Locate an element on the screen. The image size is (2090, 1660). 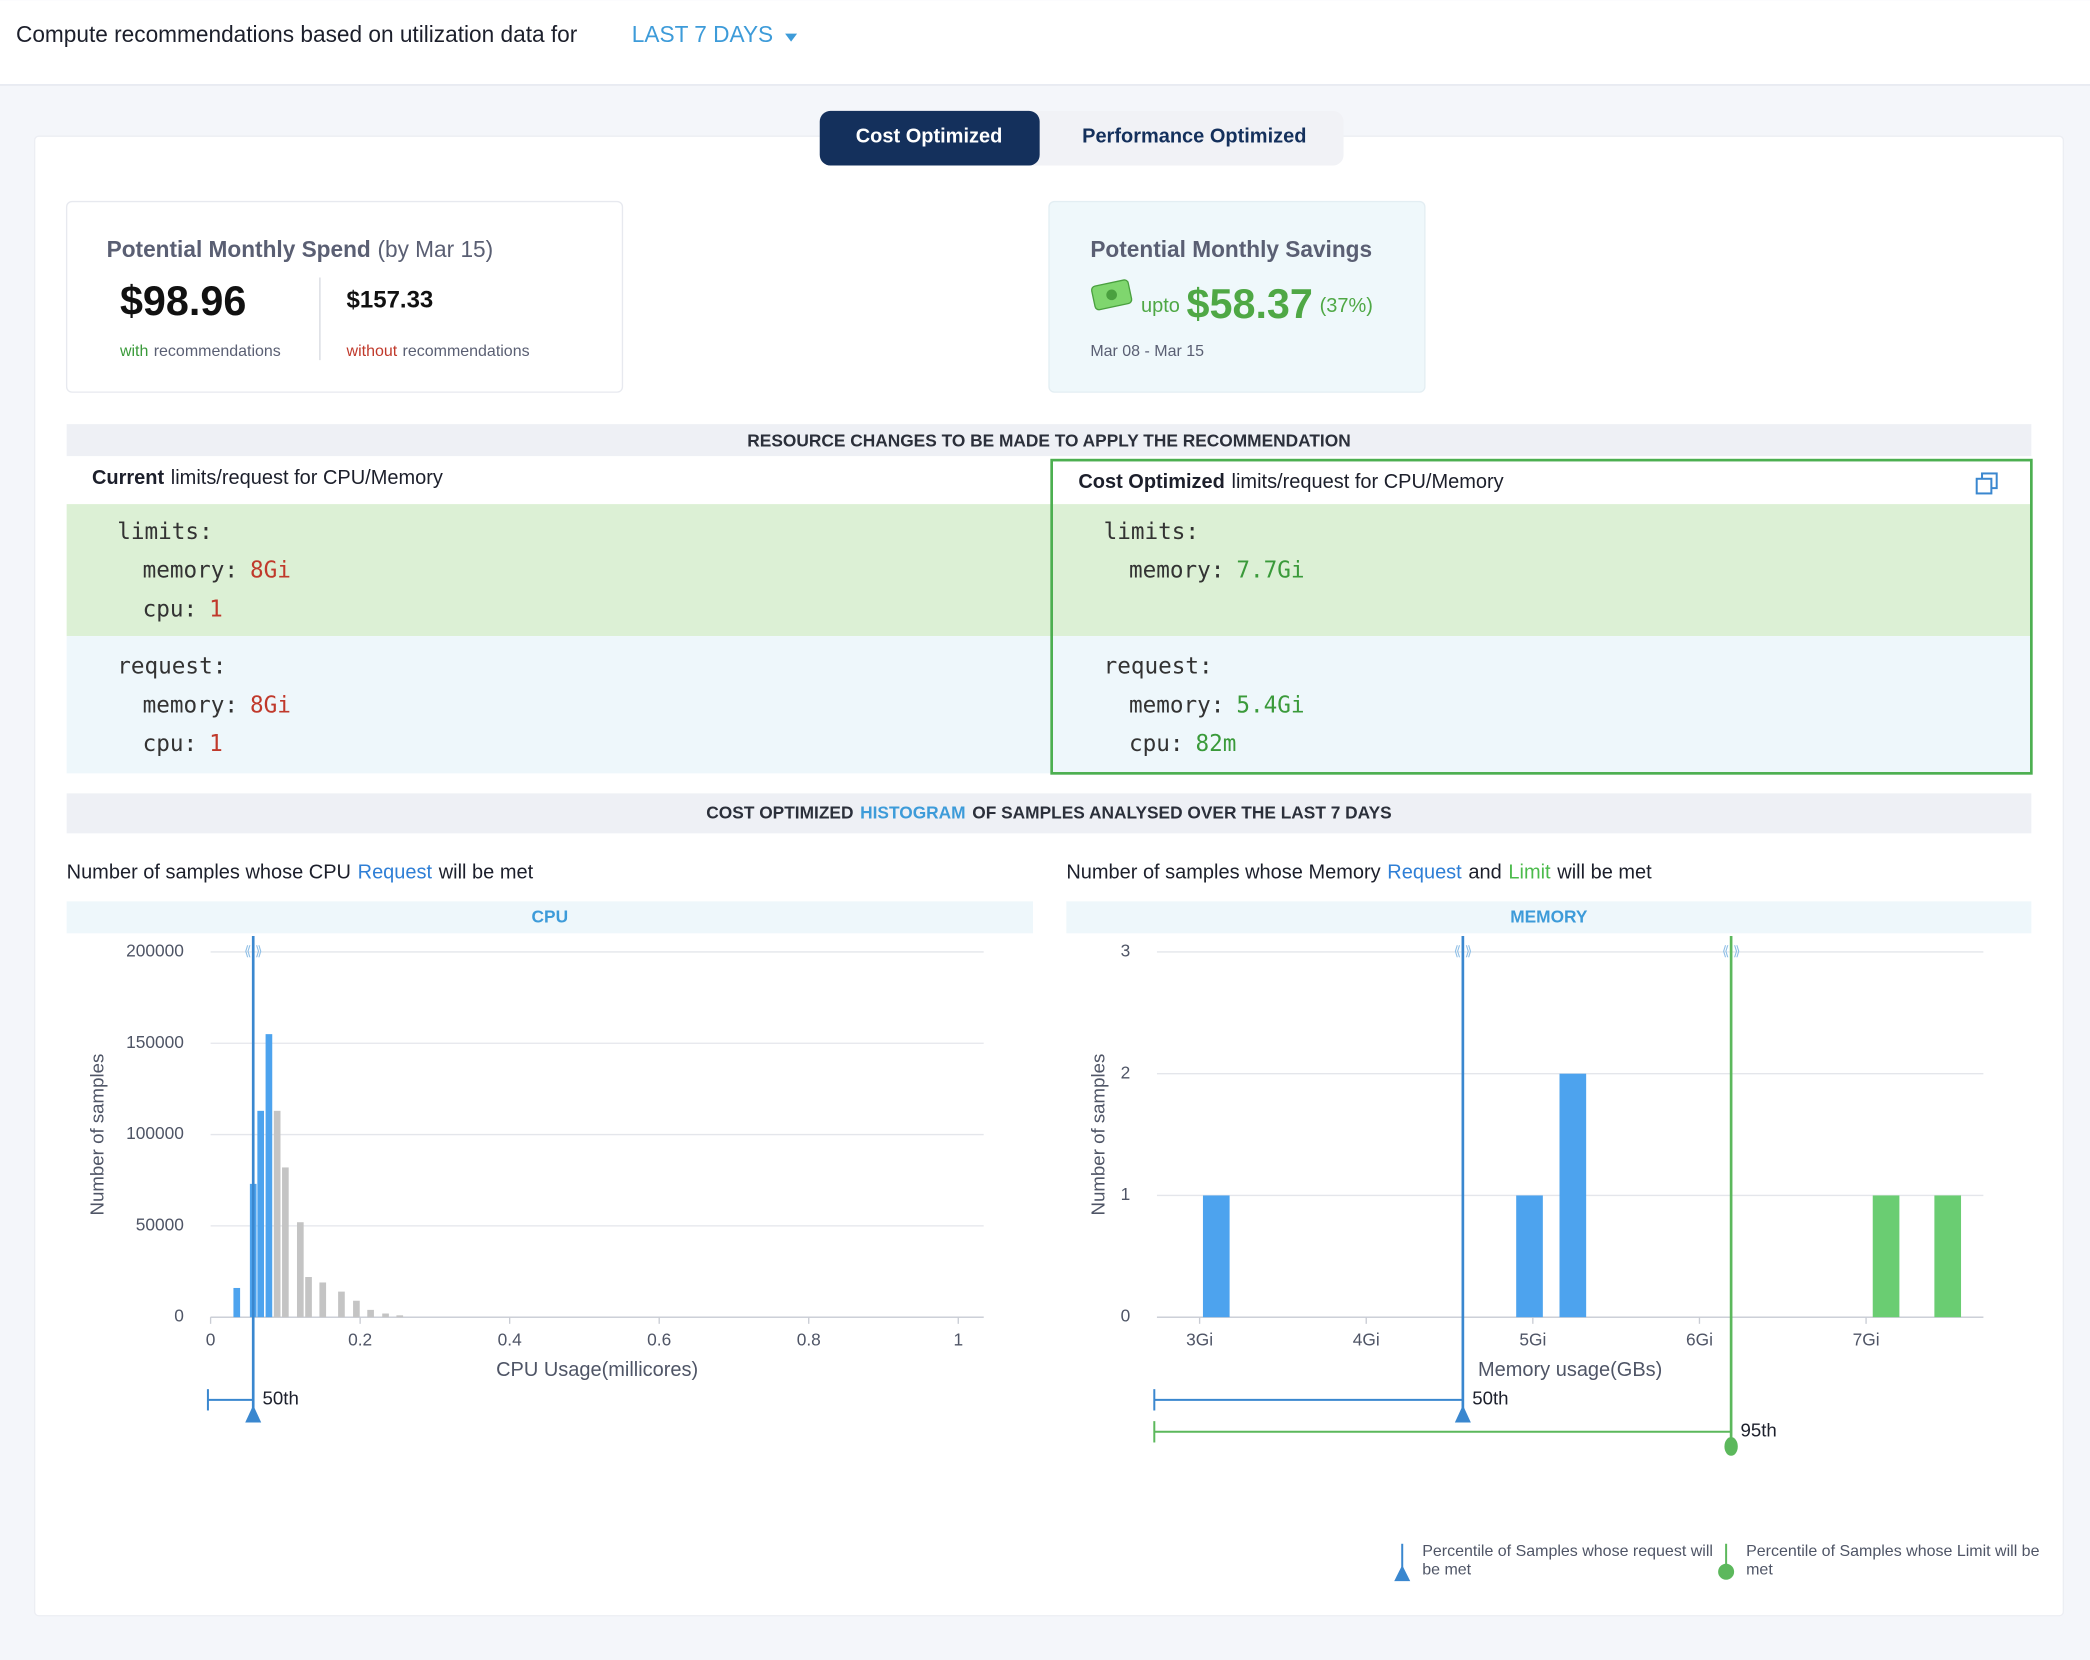
period-dropdown: LAST 7 DAYS is located at coordinates (702, 34).